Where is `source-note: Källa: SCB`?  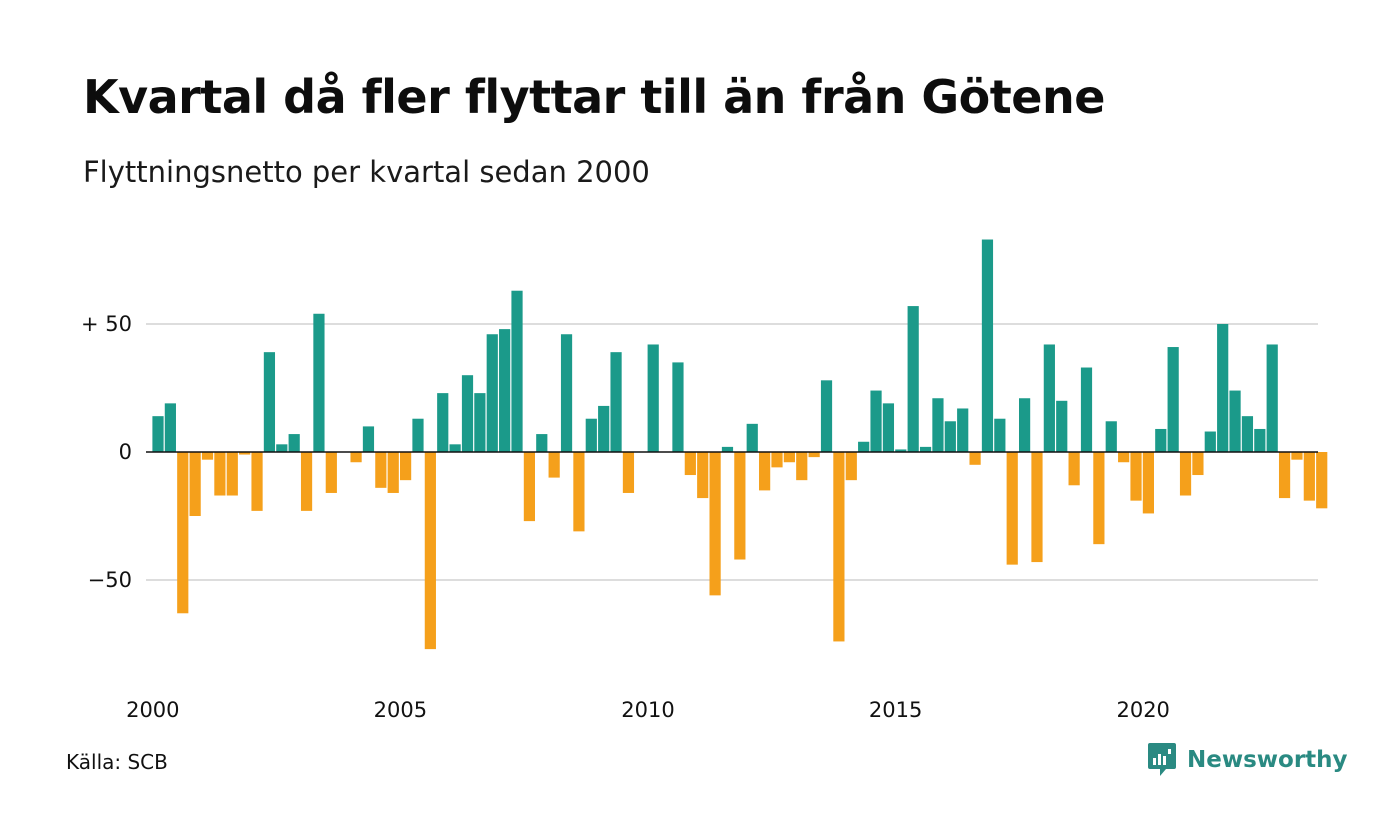 source-note: Källa: SCB is located at coordinates (117, 762).